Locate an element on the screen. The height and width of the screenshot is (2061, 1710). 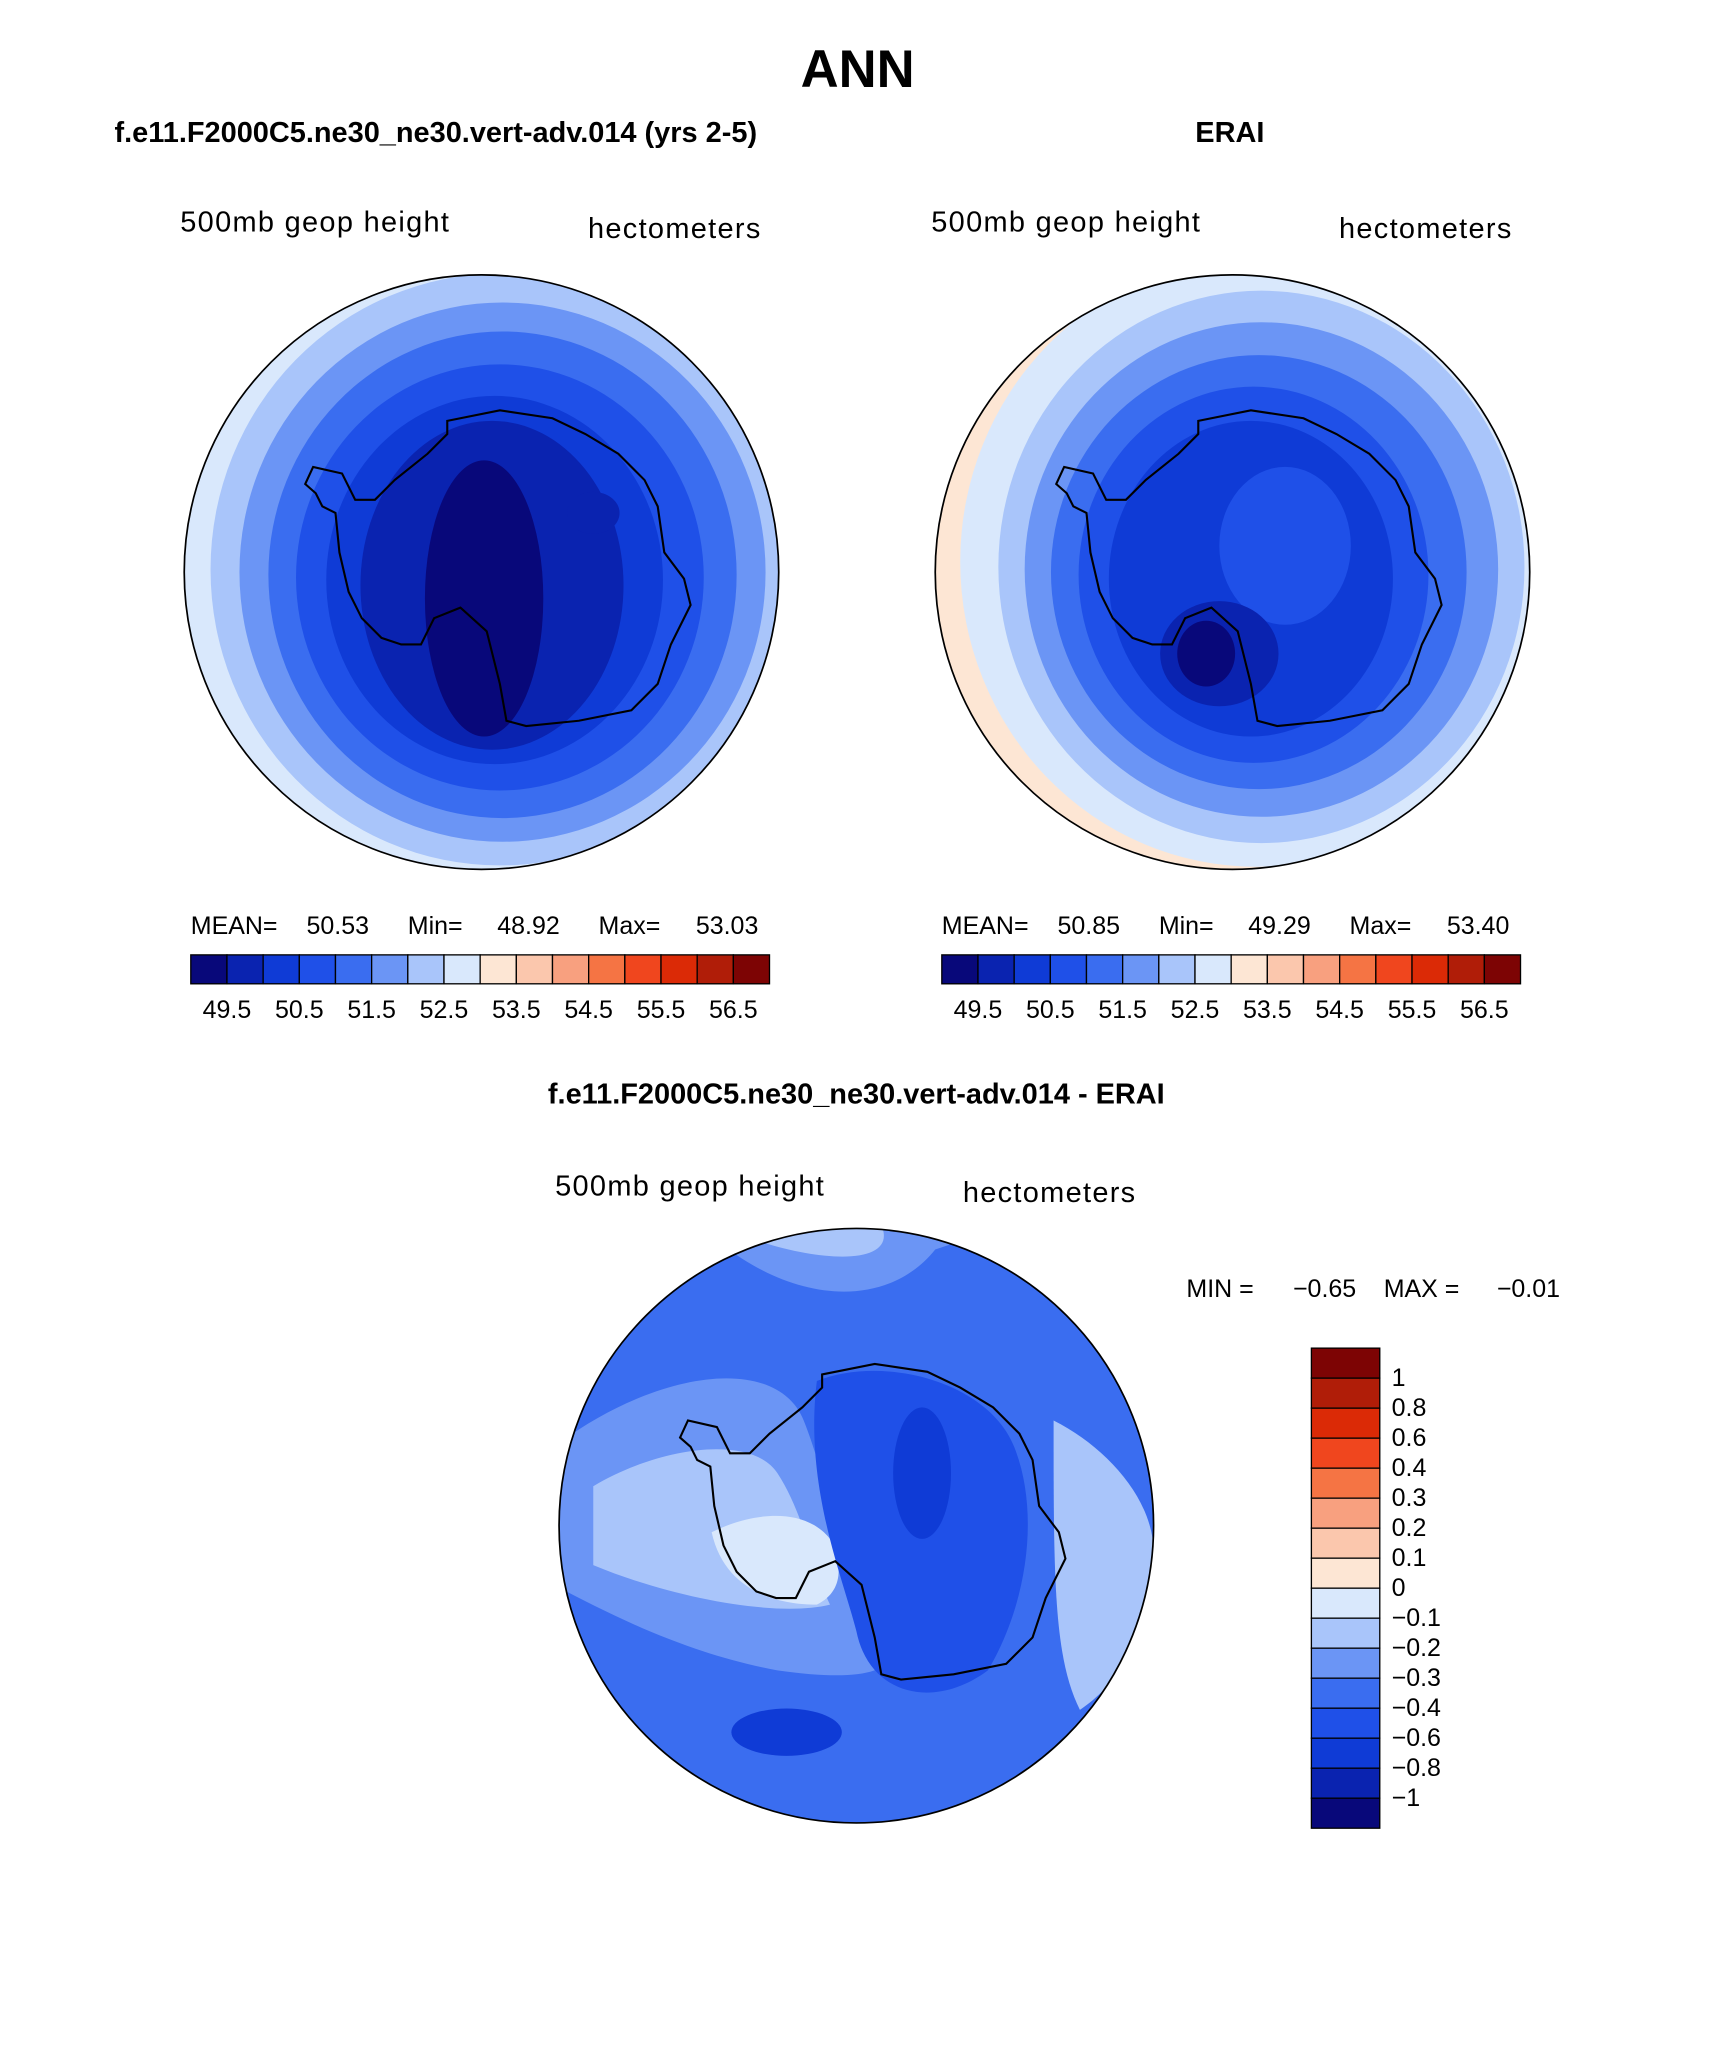
colorbar-label: −1 is located at coordinates (1406, 1798).